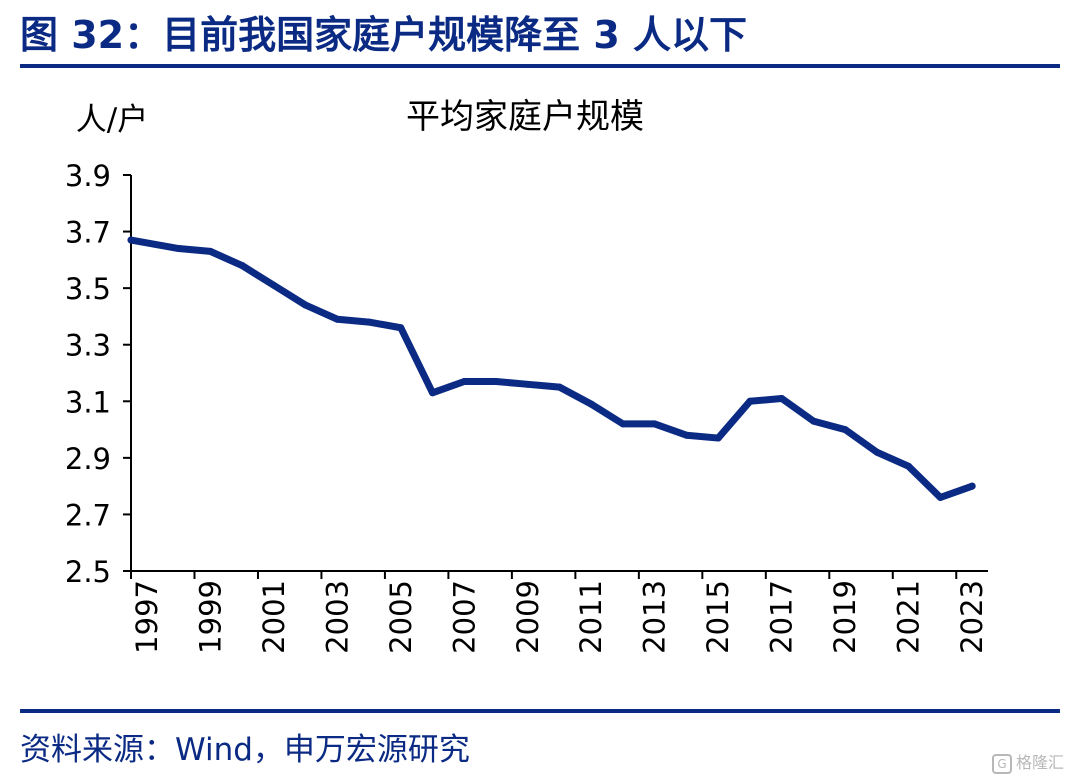 This screenshot has width=1080, height=784. I want to click on watermark-text: 格隆汇, so click(1039, 762).